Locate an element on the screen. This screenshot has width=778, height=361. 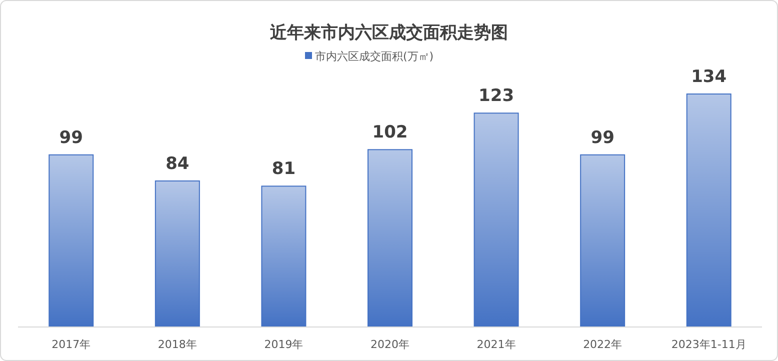
data-label: 134 is located at coordinates (709, 77).